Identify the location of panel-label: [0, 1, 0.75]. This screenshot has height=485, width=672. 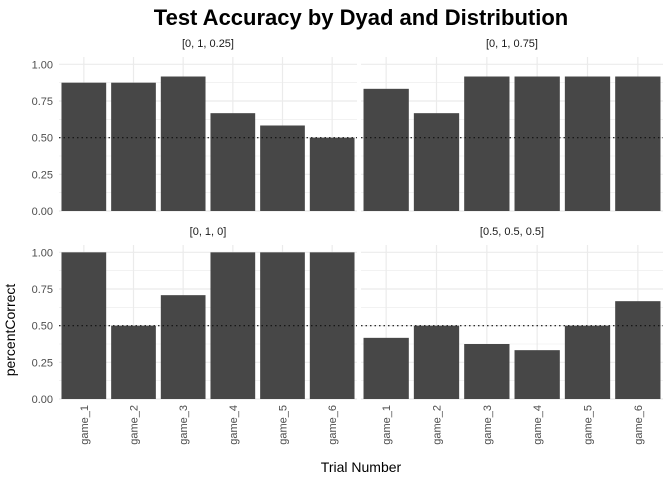
(512, 44).